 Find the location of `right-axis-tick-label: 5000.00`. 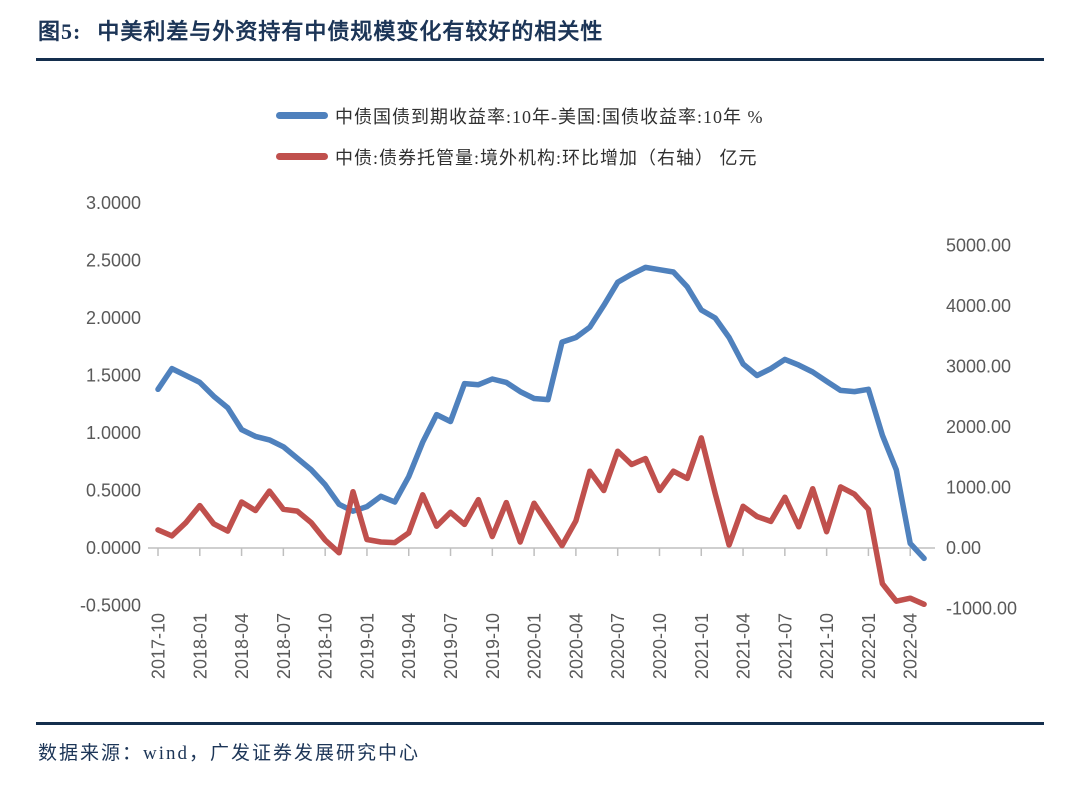

right-axis-tick-label: 5000.00 is located at coordinates (978, 246).